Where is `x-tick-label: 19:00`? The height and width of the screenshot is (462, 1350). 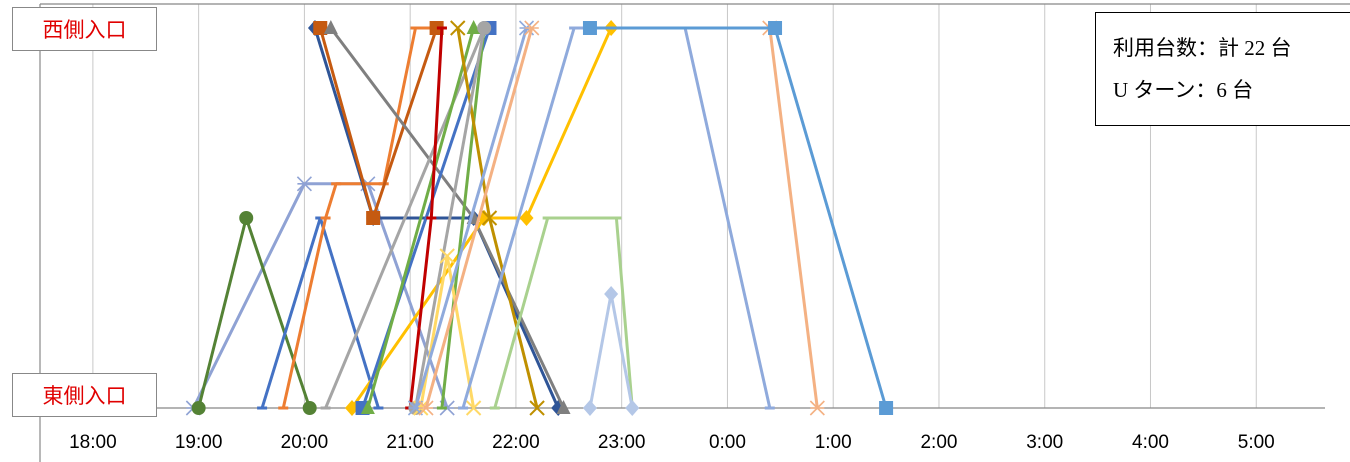 x-tick-label: 19:00 is located at coordinates (199, 442).